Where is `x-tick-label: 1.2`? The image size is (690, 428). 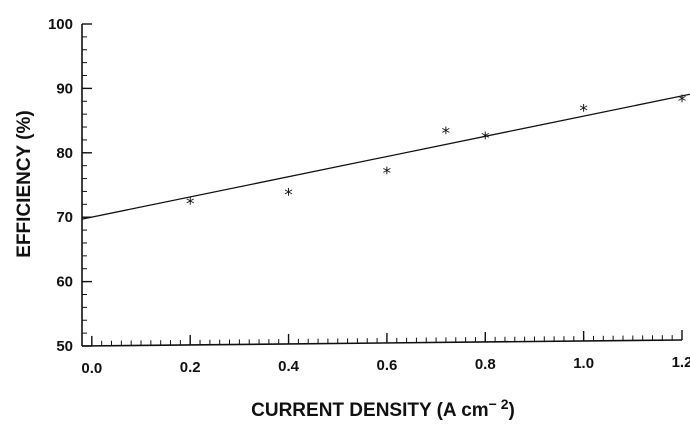 x-tick-label: 1.2 is located at coordinates (681, 362).